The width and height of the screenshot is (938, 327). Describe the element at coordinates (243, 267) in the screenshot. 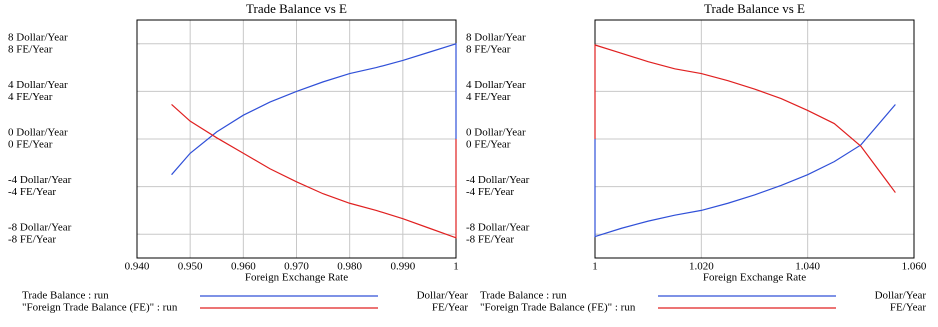

I see `x-tick-label: 0.960` at that location.